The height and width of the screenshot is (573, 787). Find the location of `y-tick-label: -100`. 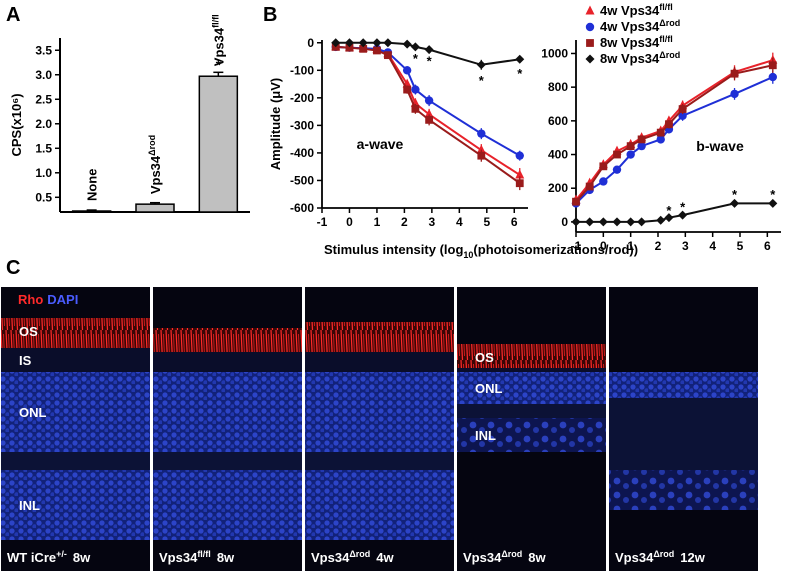

y-tick-label: -100 is located at coordinates (302, 70).